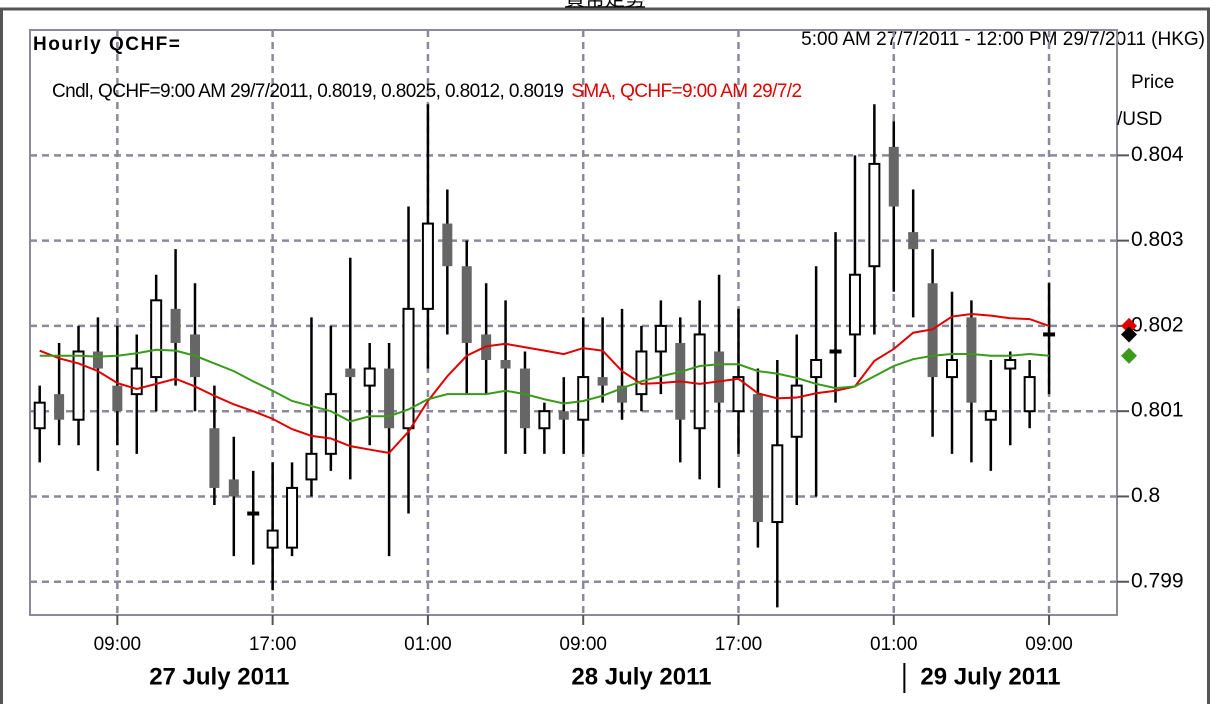 The height and width of the screenshot is (704, 1210). Describe the element at coordinates (605, 5) in the screenshot. I see `page-heading: 貨幣走勢` at that location.